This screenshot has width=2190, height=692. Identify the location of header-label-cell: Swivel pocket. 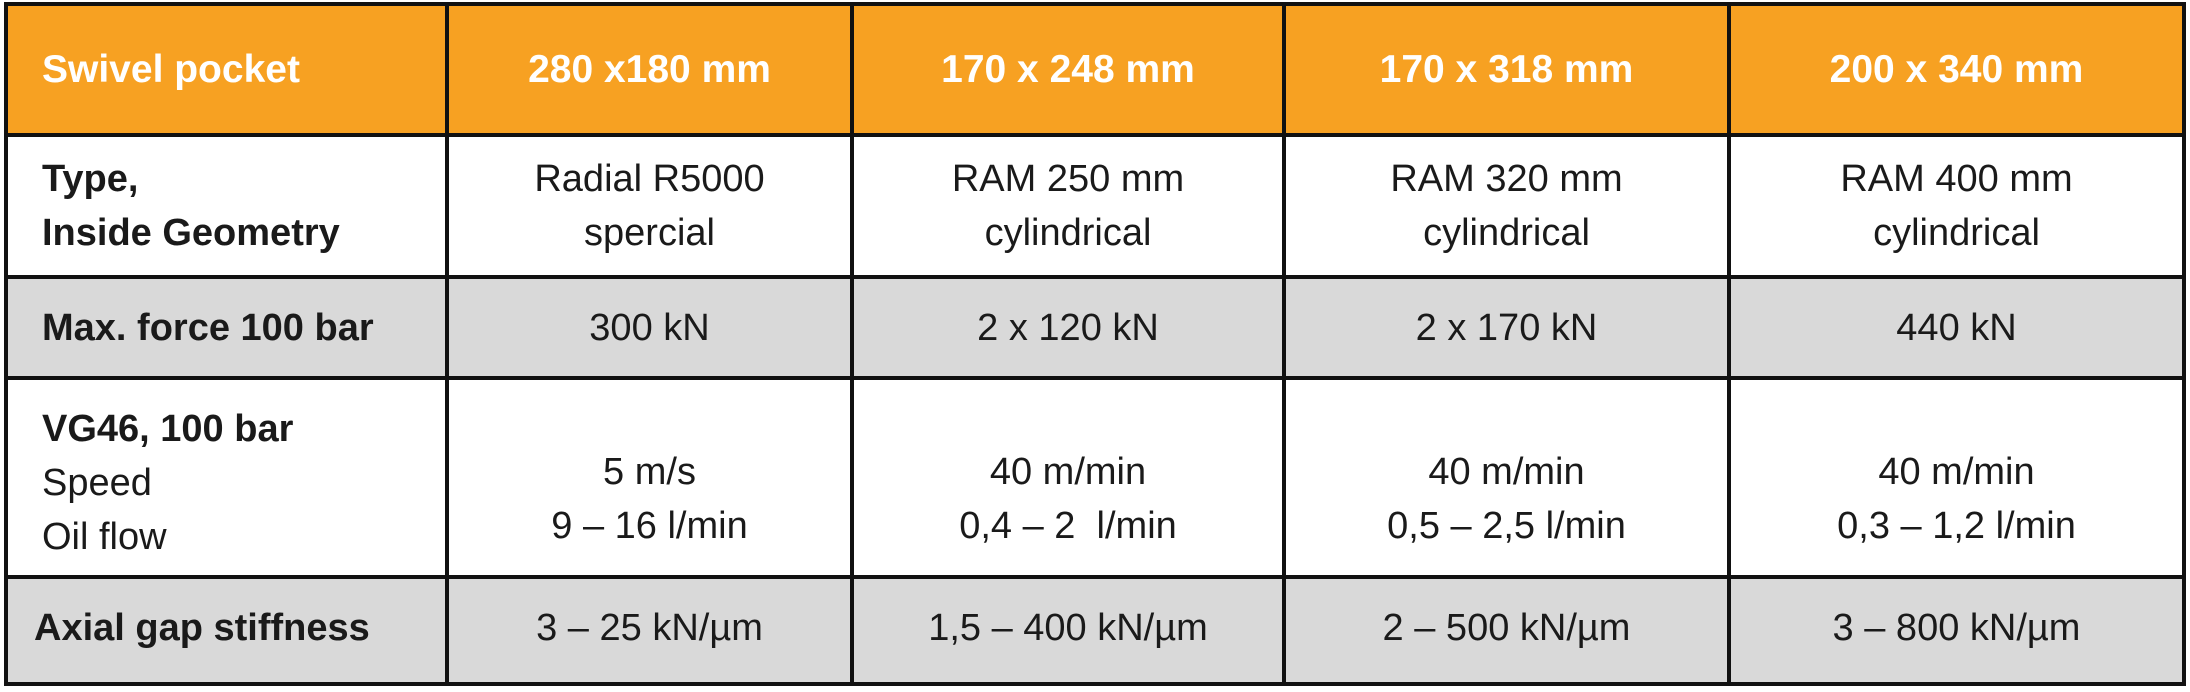
(228, 71).